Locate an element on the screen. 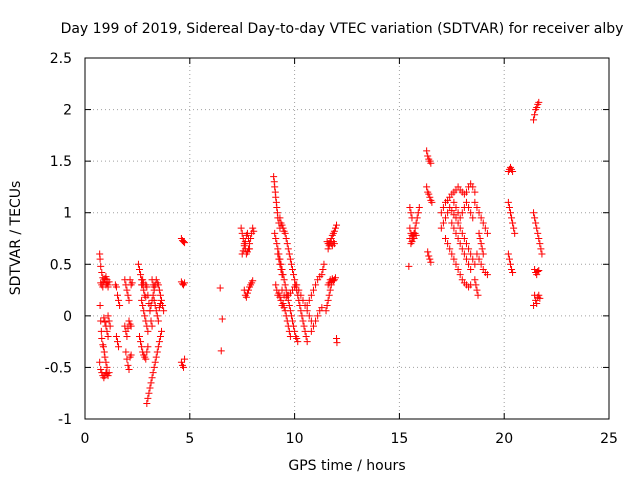 This screenshot has height=480, width=640. y-tick-label: 0 is located at coordinates (67, 317).